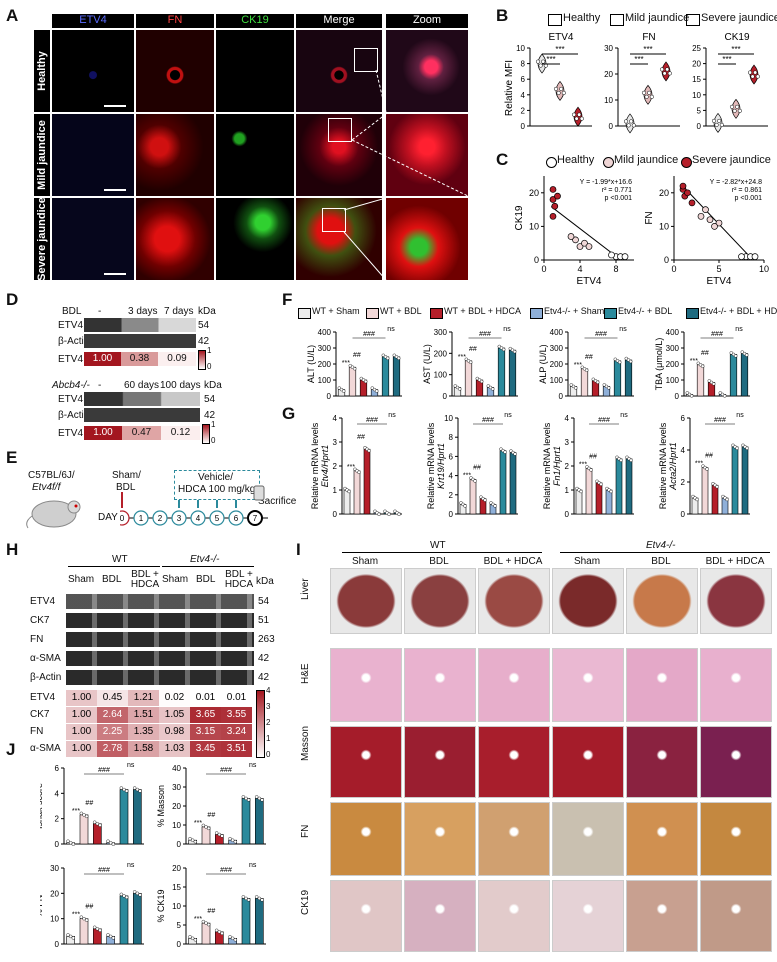 This screenshot has height=962, width=777. I want to click on g-chart-0-ylabel2: Etv4/Hprt1, so click(325, 466).